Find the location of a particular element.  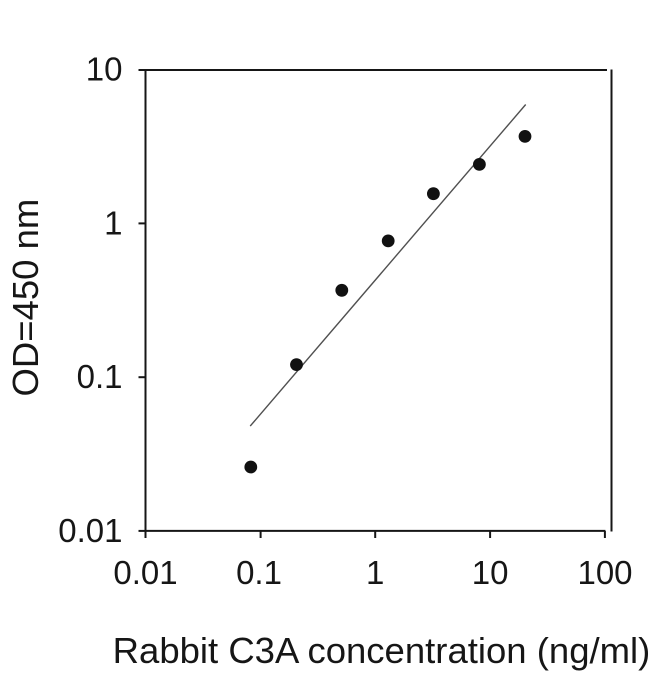

svg-text: 100 is located at coordinates (604, 572).